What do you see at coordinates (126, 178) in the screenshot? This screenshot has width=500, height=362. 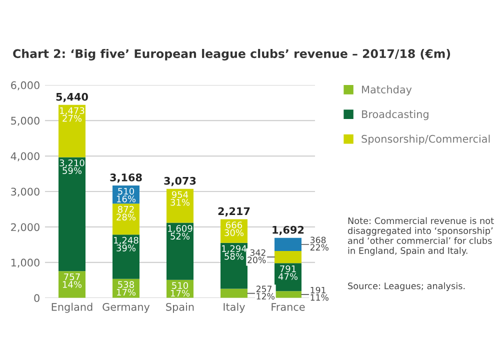 I see `total-label: 3,168` at bounding box center [126, 178].